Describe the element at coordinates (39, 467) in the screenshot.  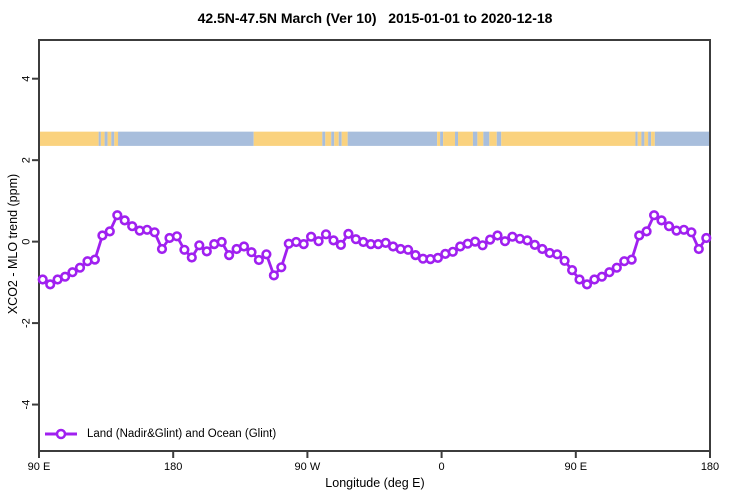
I see `x-tick-label: 90 E` at that location.